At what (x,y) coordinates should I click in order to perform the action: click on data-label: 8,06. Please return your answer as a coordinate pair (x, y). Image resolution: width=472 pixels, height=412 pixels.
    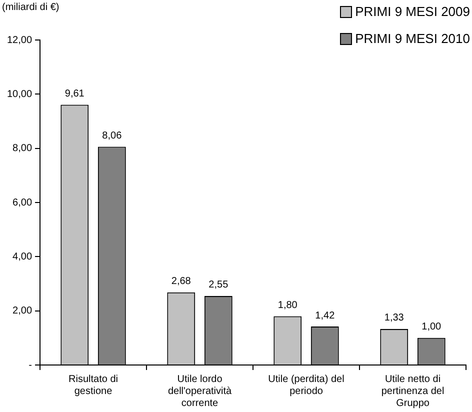
    Looking at the image, I should click on (112, 136).